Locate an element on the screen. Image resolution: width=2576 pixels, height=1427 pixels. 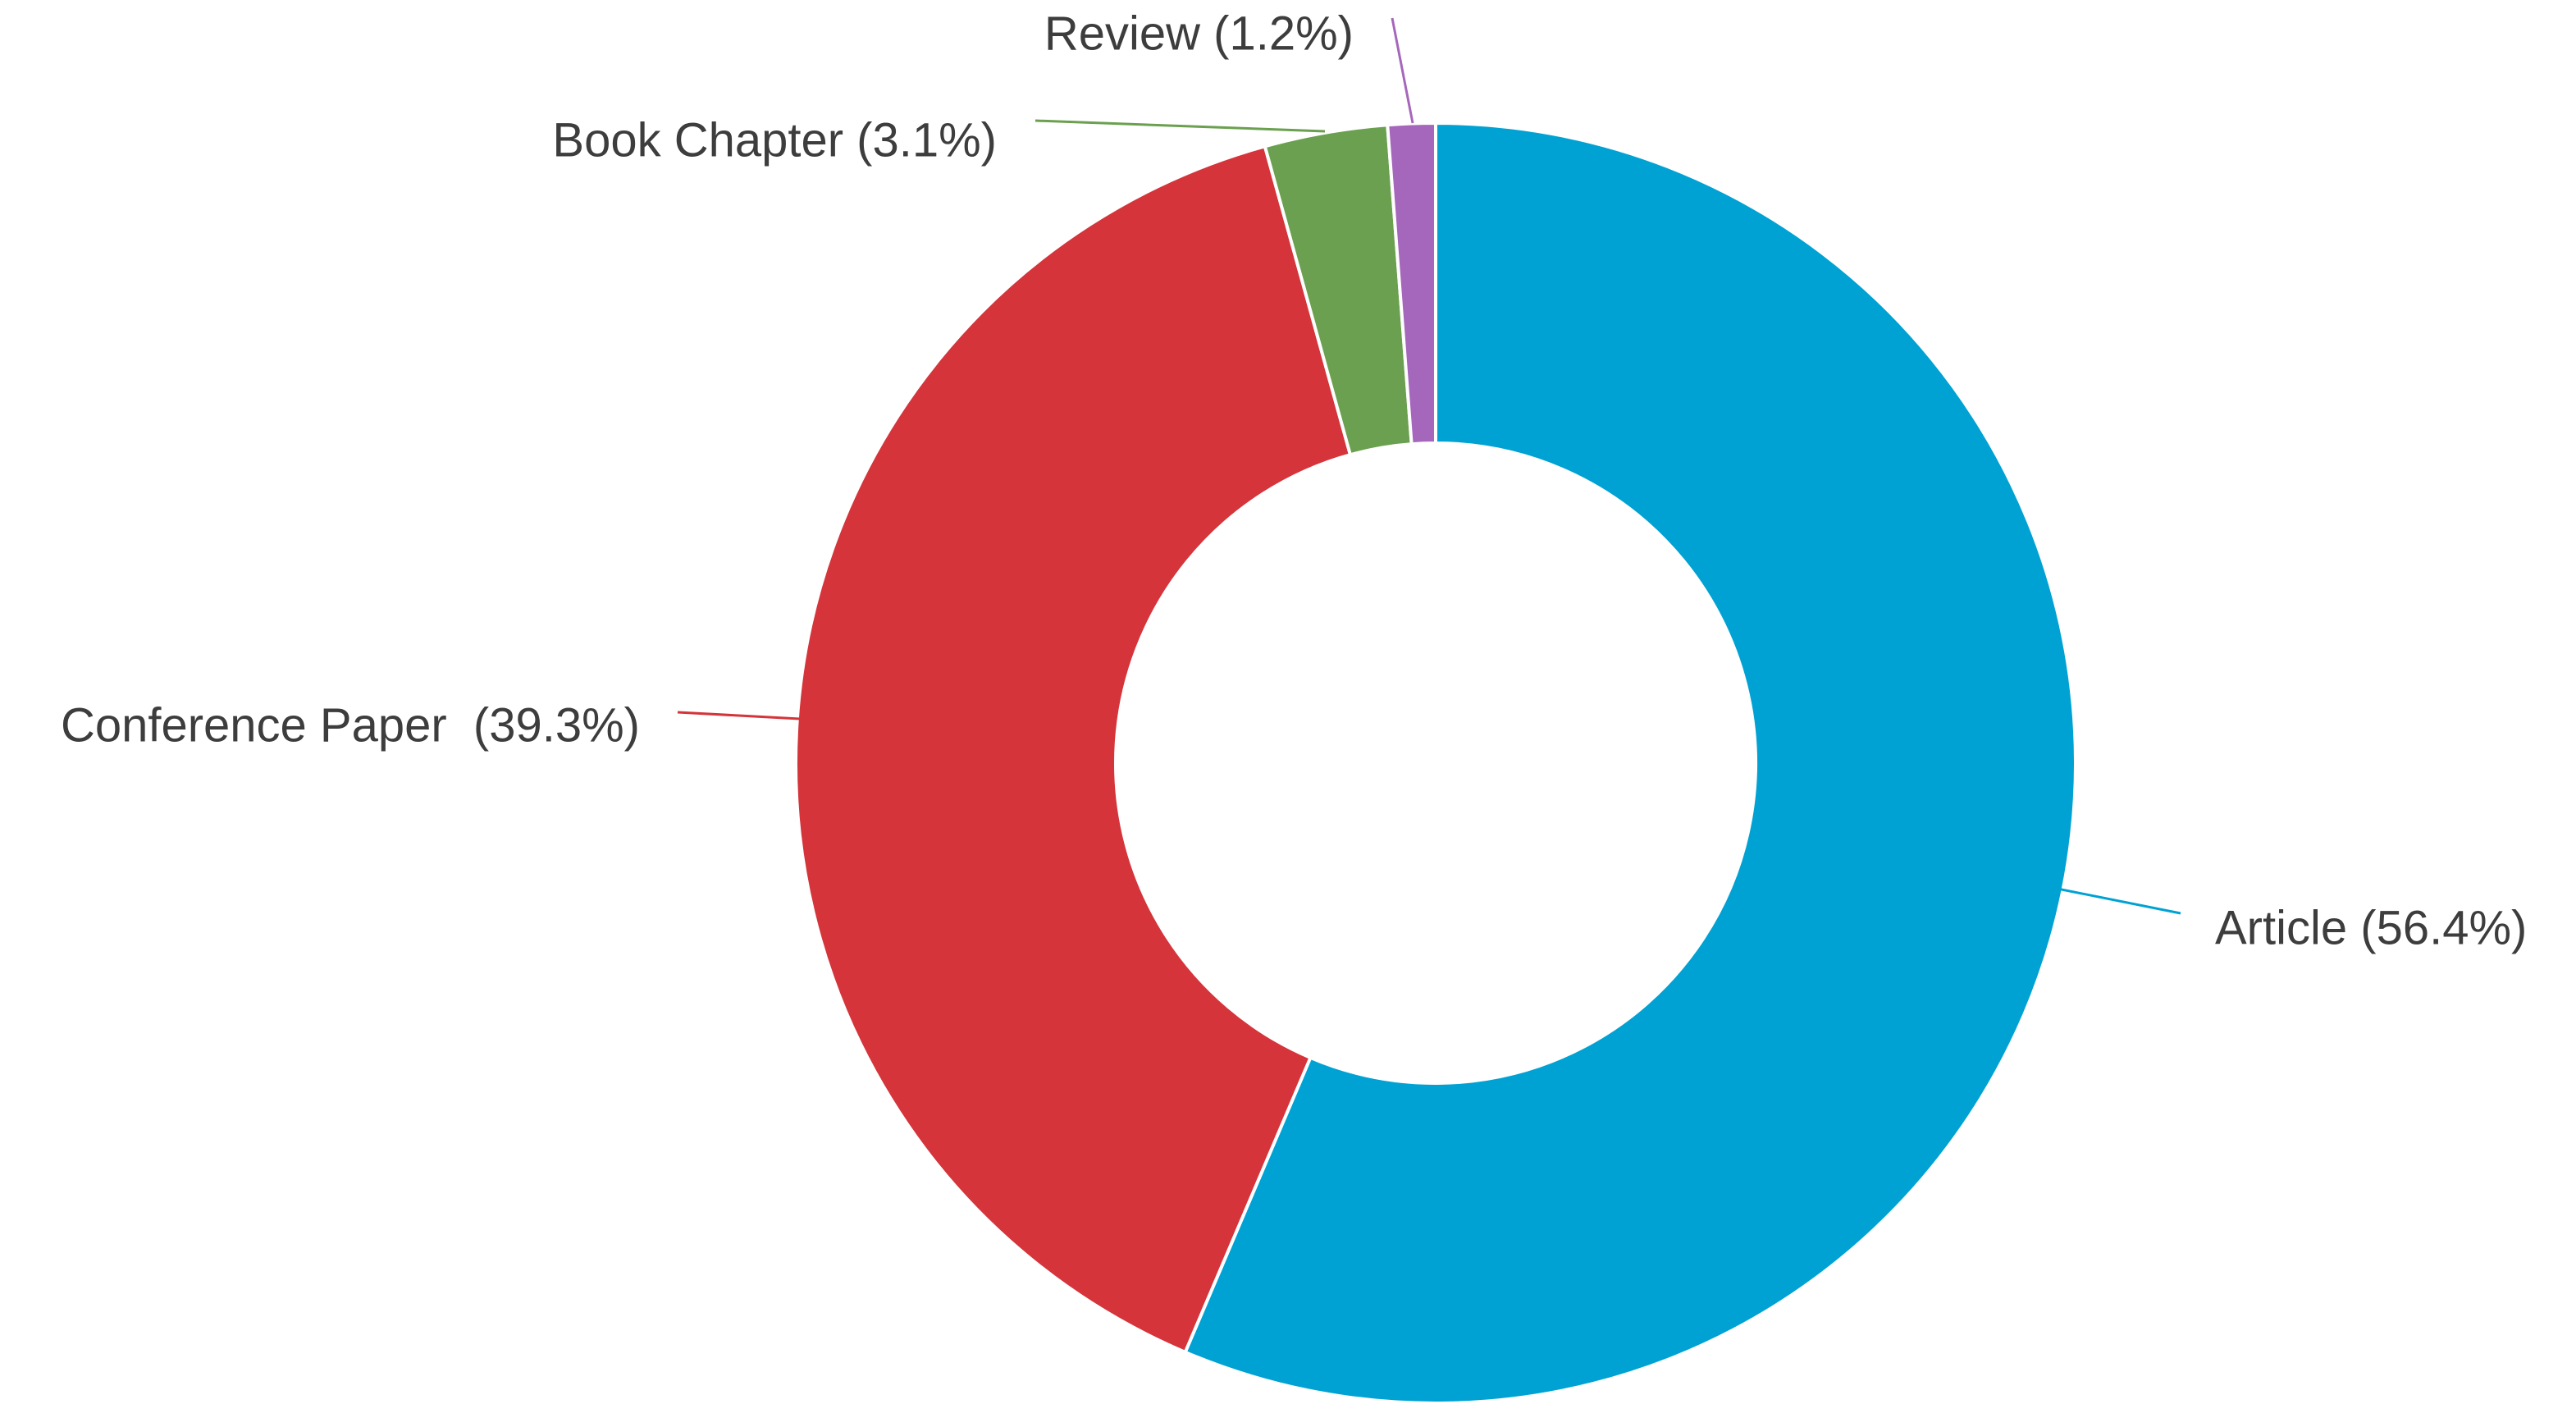
slice-review is located at coordinates (1412, 283).